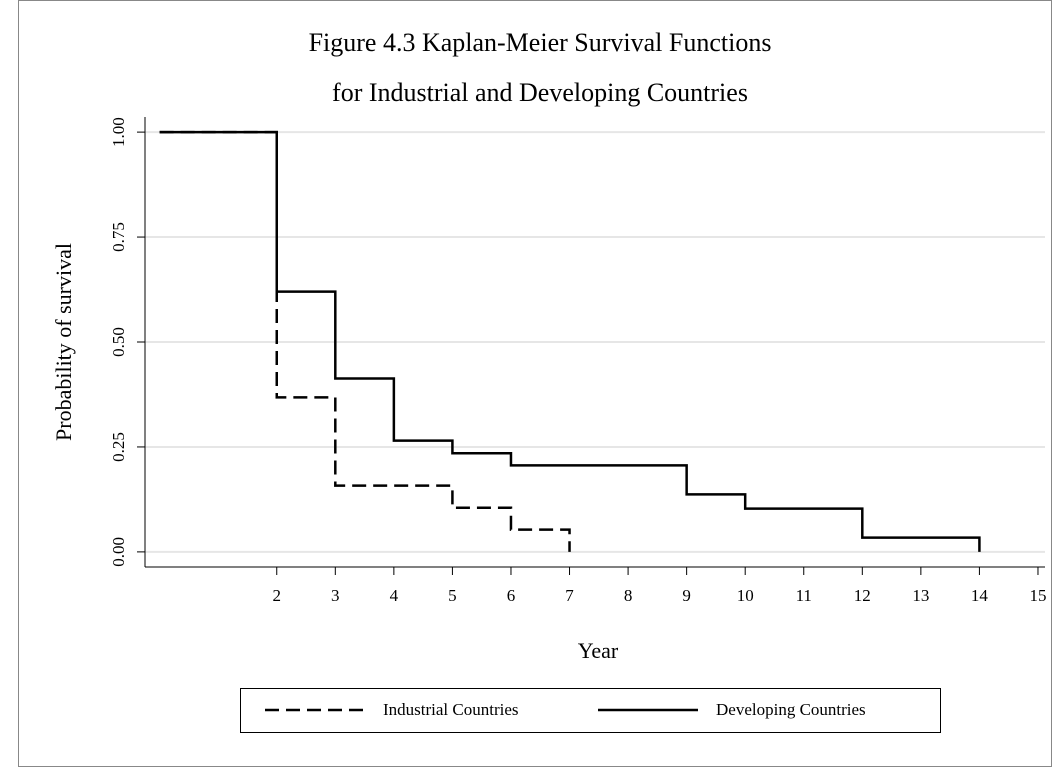  Describe the element at coordinates (277, 595) in the screenshot. I see `x-tick-label: 2` at that location.